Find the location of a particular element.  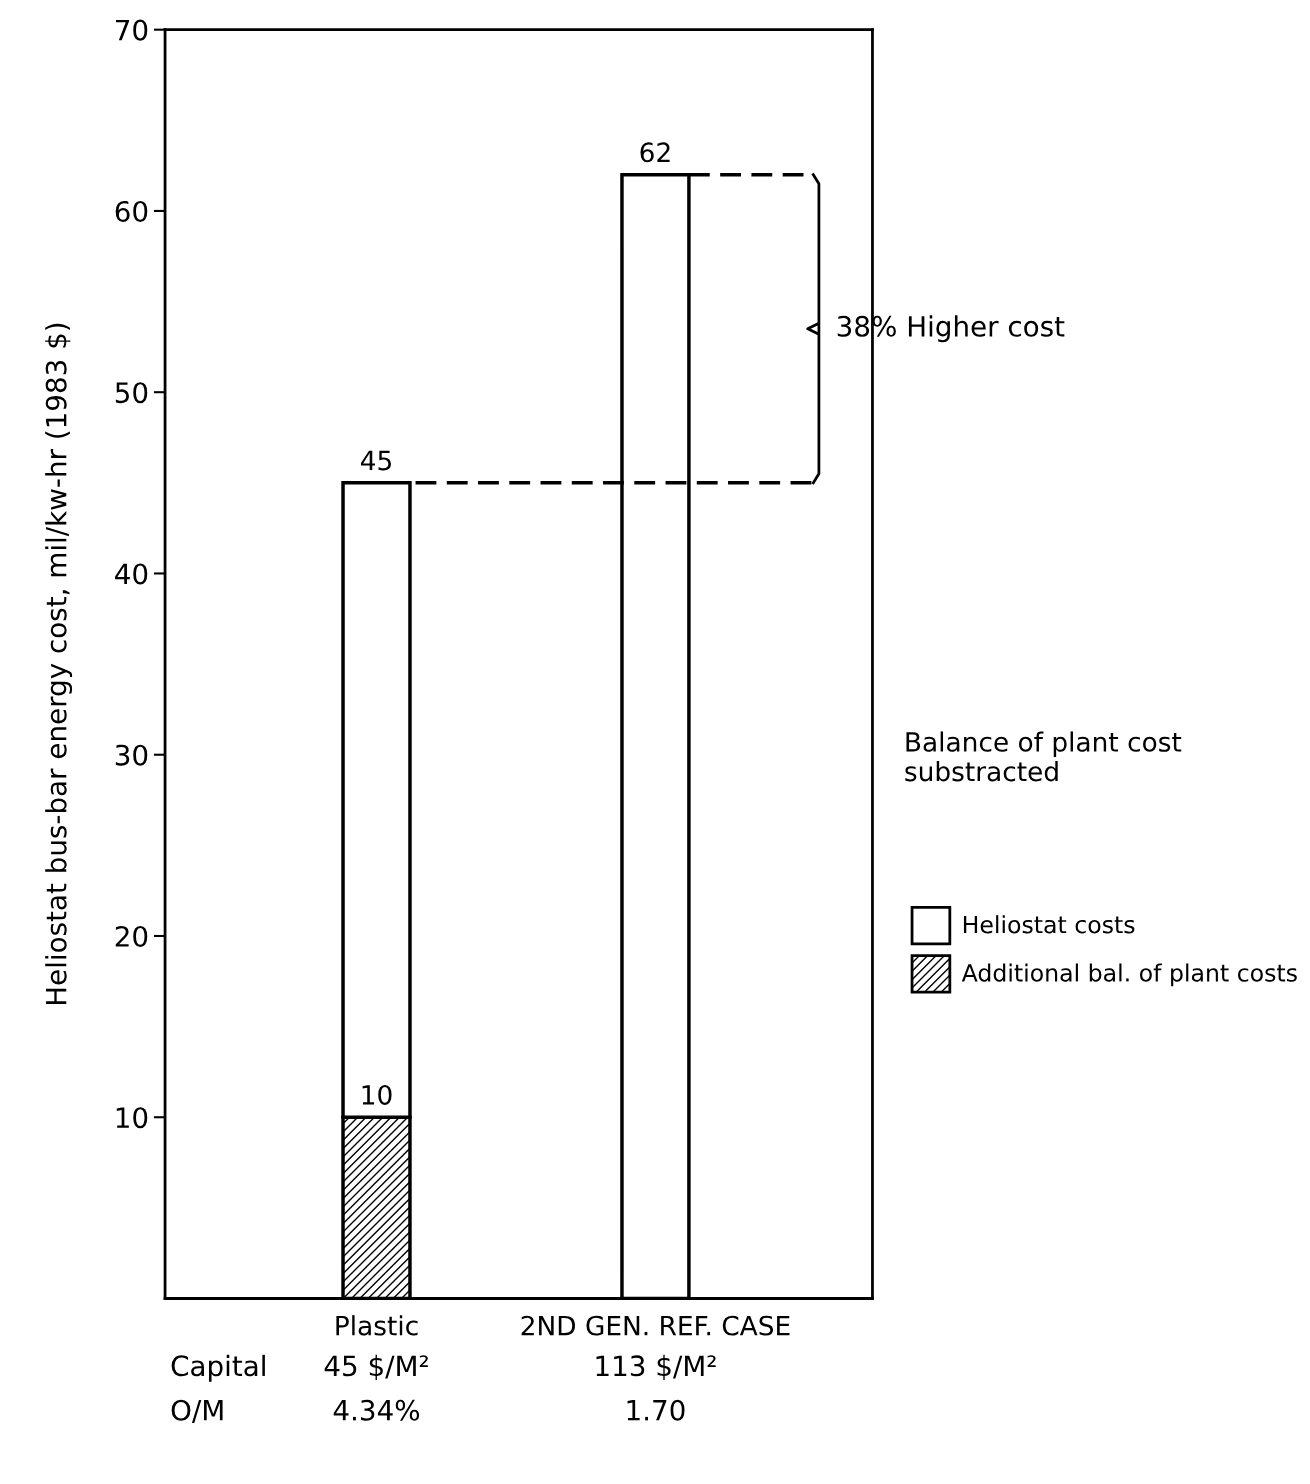

total-label: 45 is located at coordinates (376, 460).